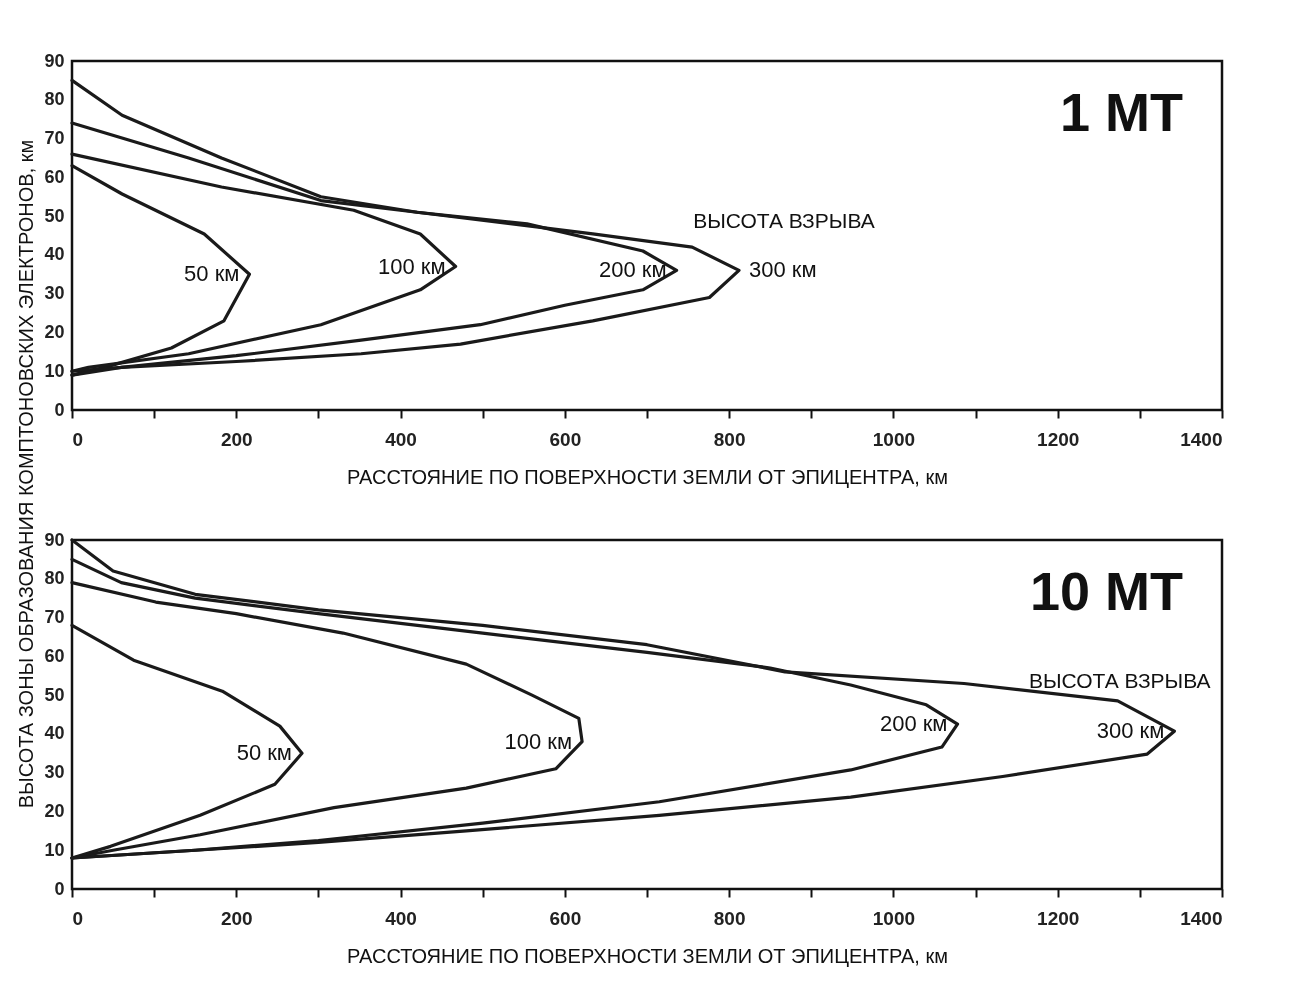  What do you see at coordinates (1121, 112) in the screenshot?
I see `chart-title: 1 МТ` at bounding box center [1121, 112].